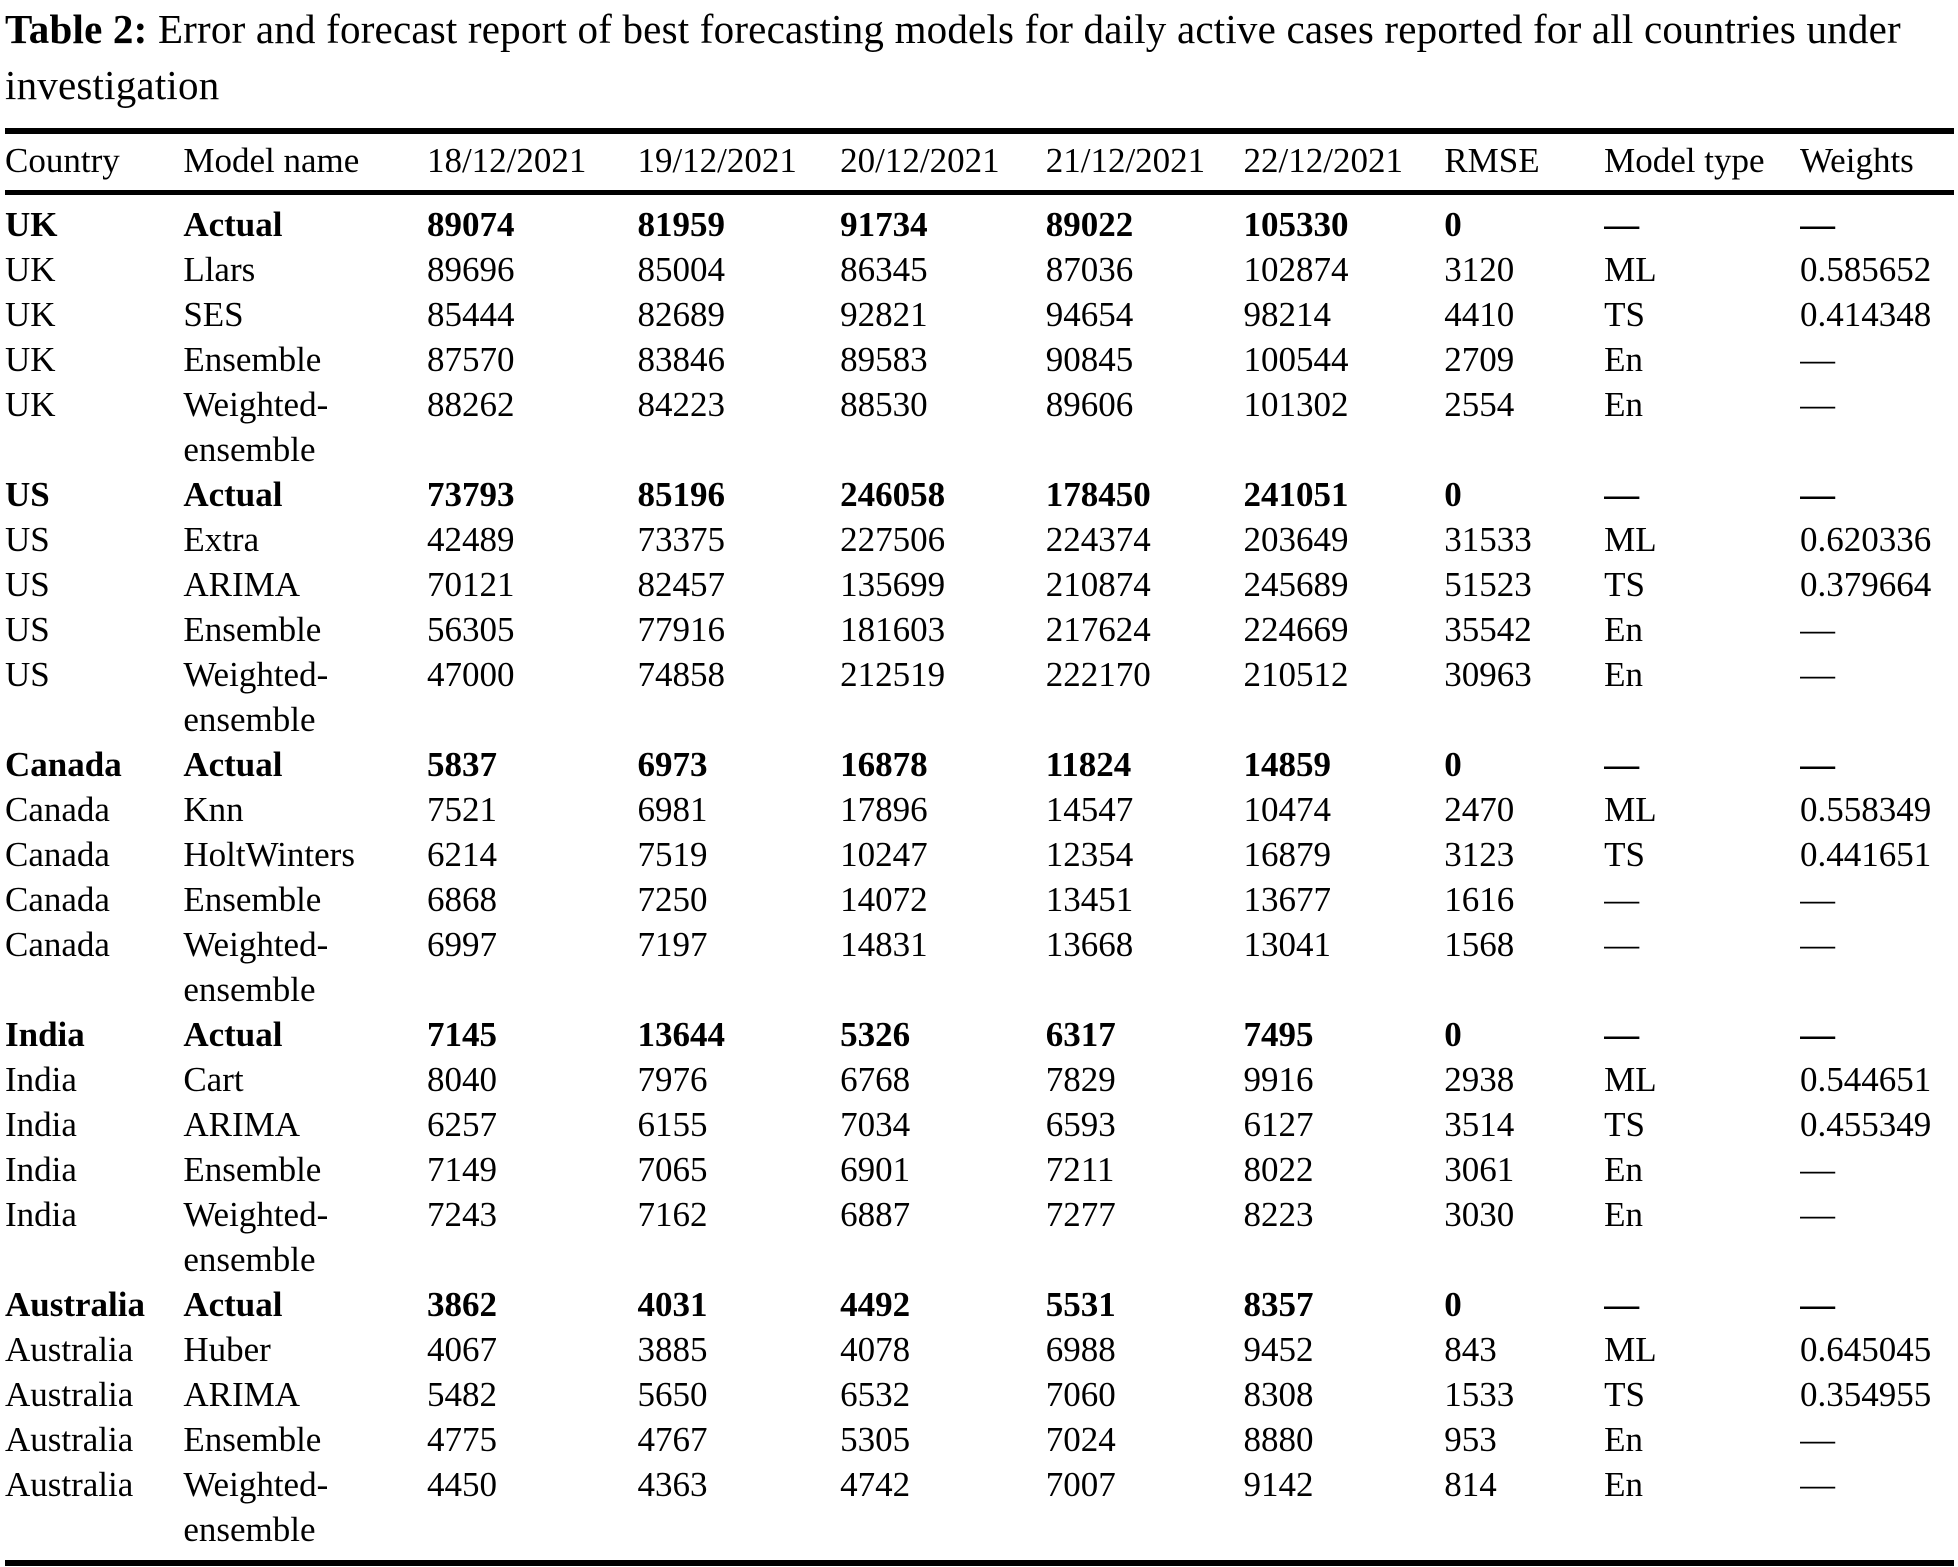 The width and height of the screenshot is (1958, 1567). Describe the element at coordinates (1287, 314) in the screenshot. I see `cell-forecast-22-12-2021: 98214` at that location.